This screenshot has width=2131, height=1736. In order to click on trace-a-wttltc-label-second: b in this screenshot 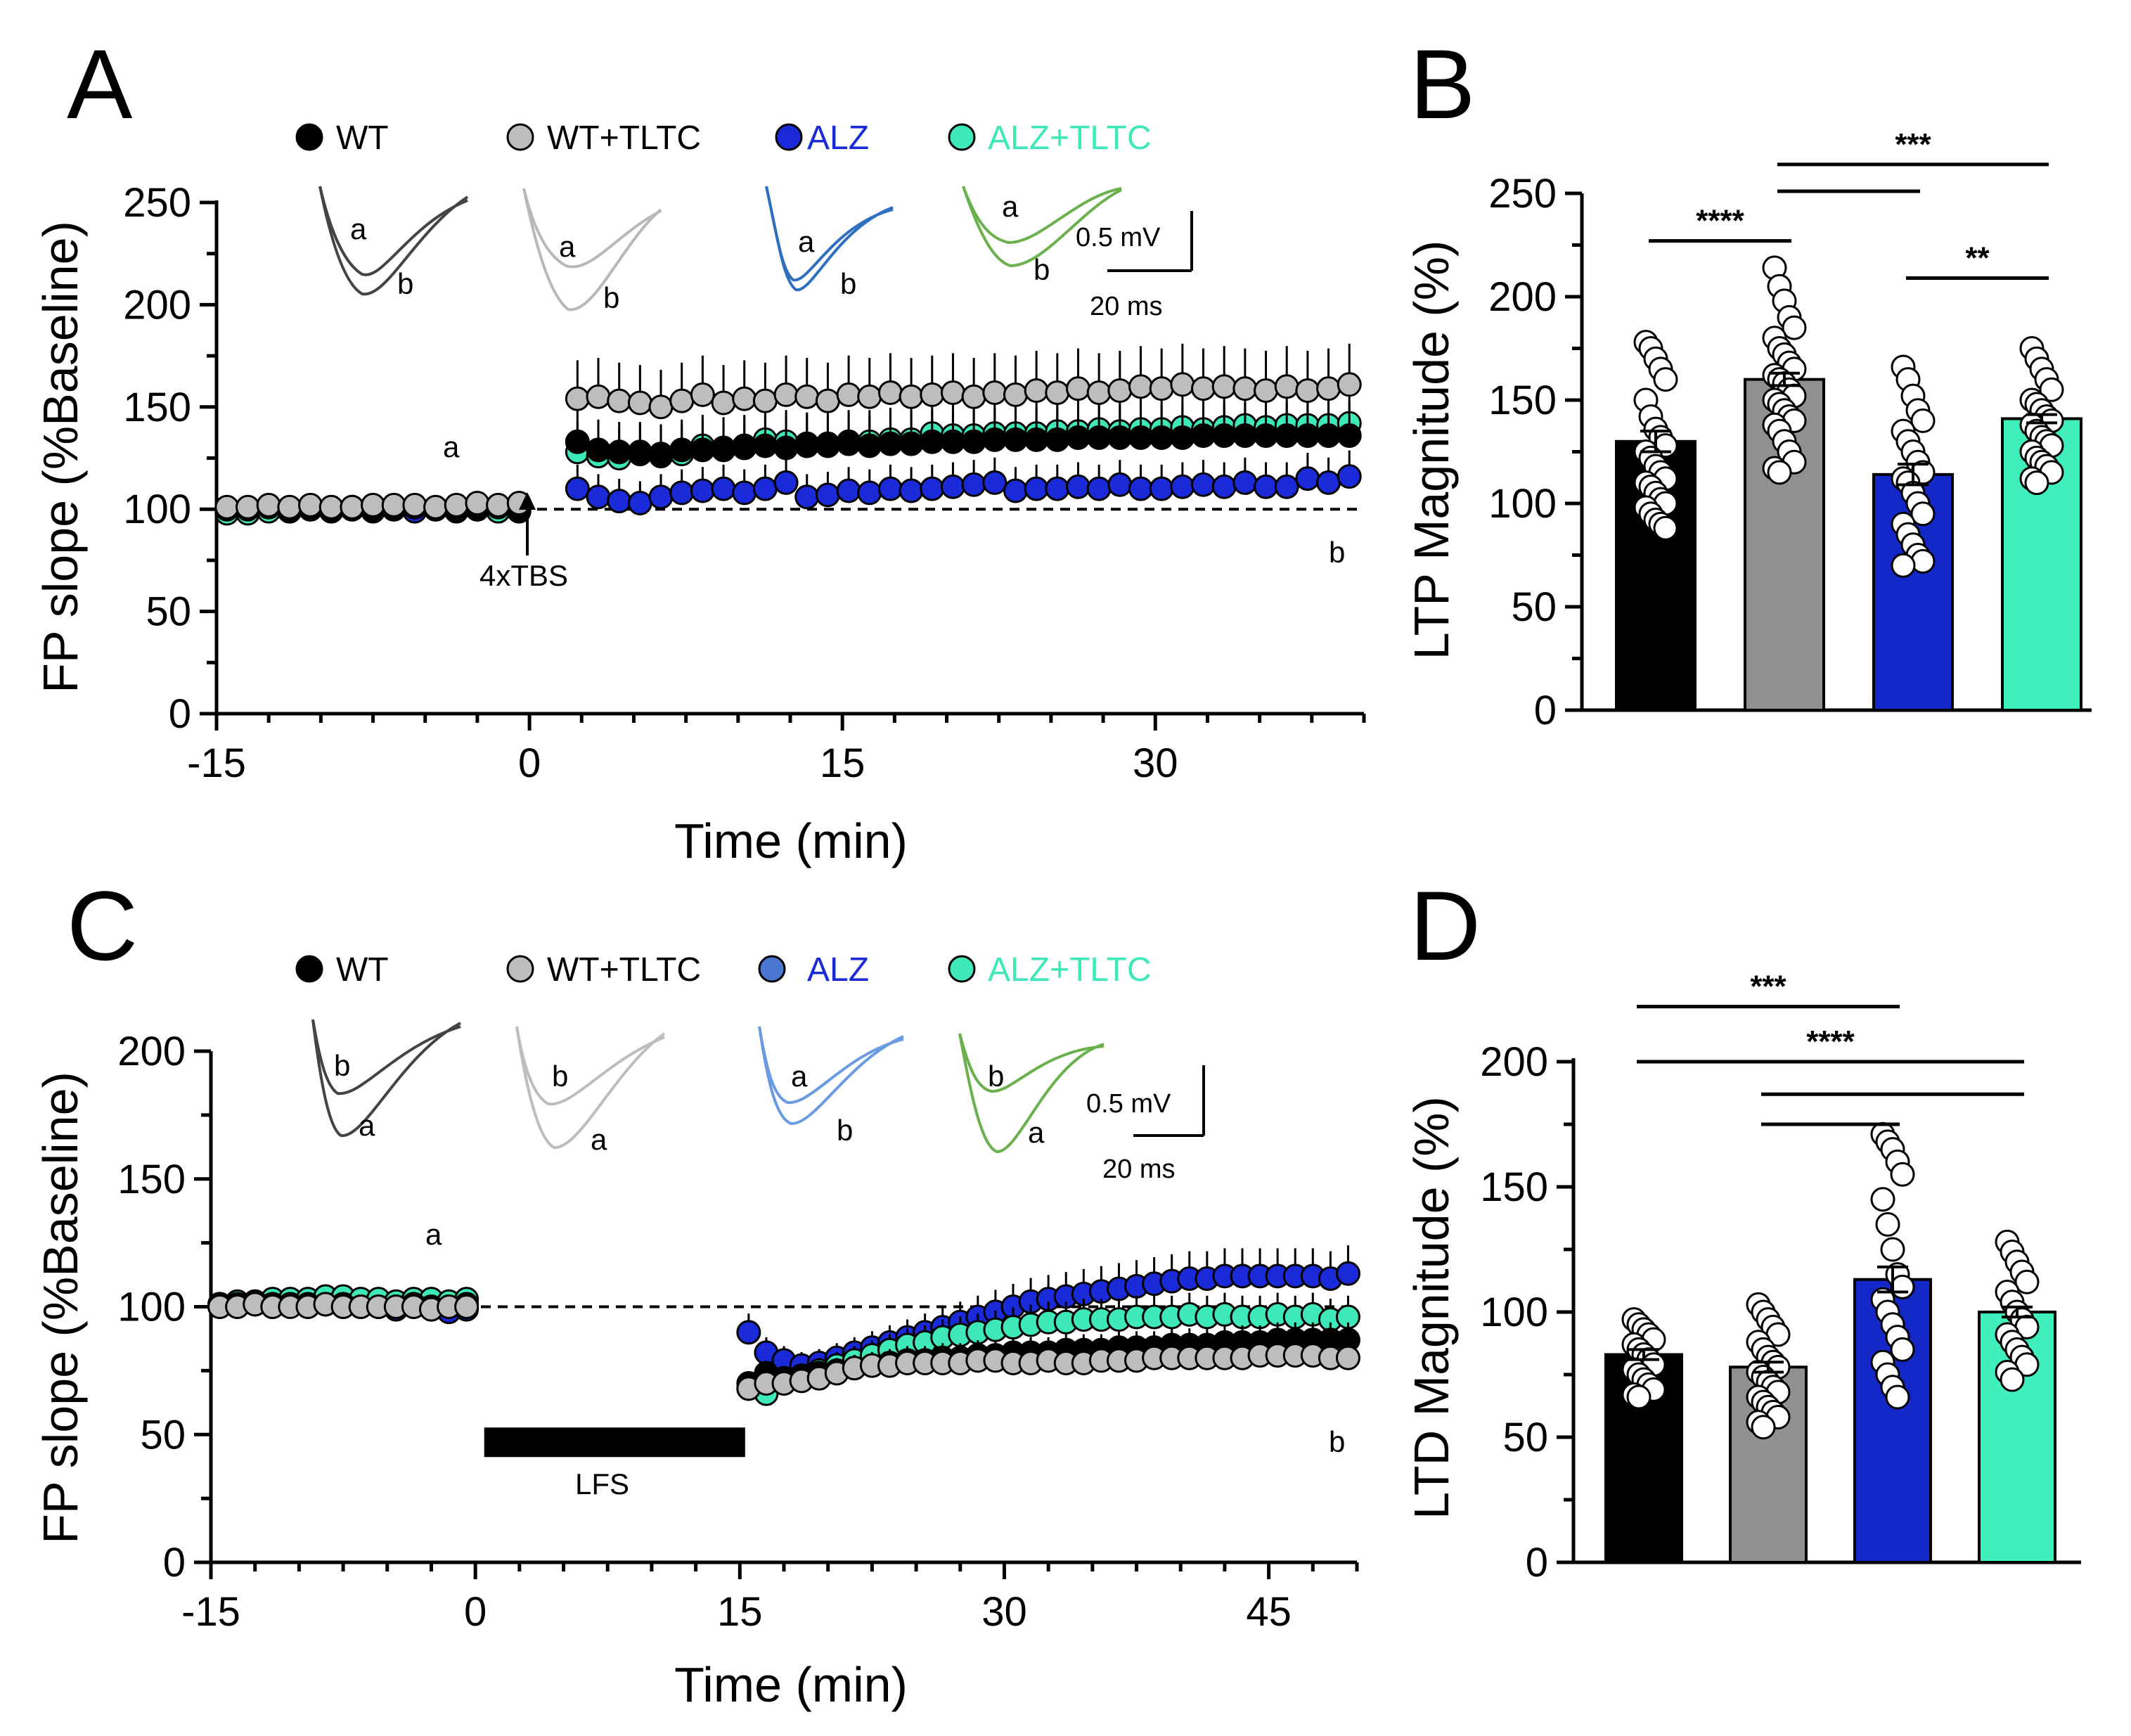, I will do `click(611, 297)`.